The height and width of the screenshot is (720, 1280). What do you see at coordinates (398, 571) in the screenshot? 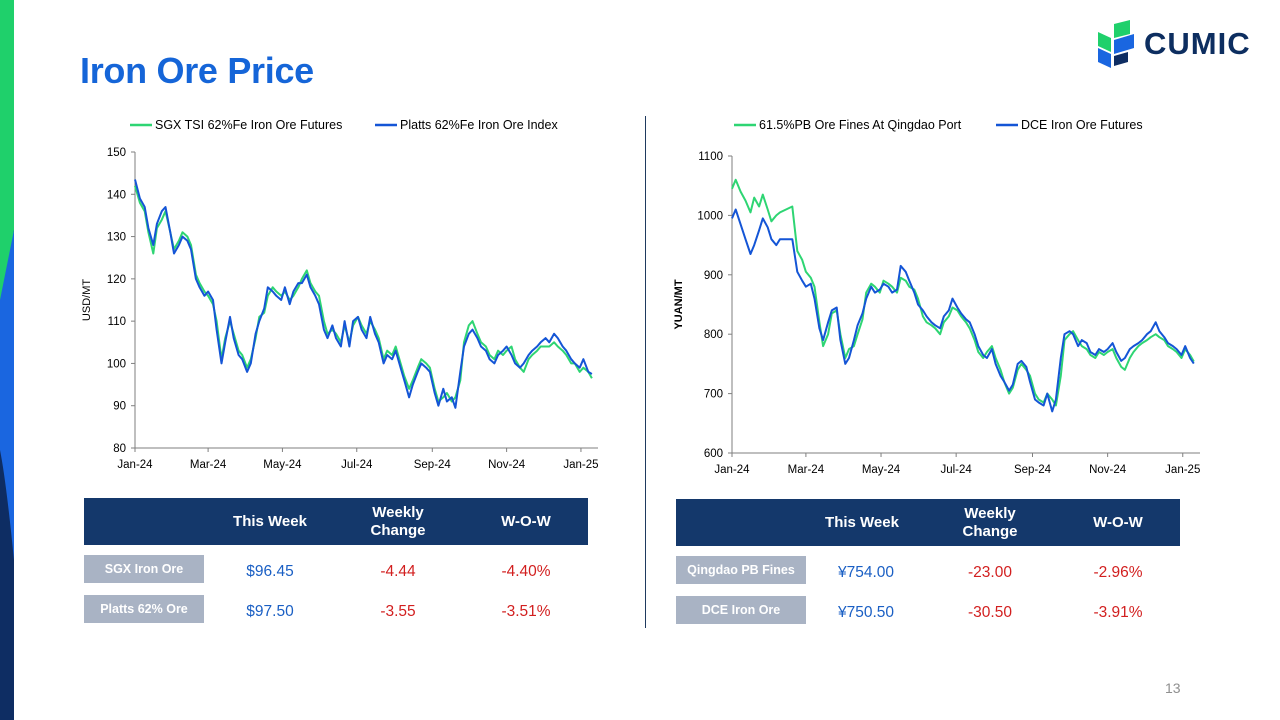
I see `weekly-change-value: -4.44` at bounding box center [398, 571].